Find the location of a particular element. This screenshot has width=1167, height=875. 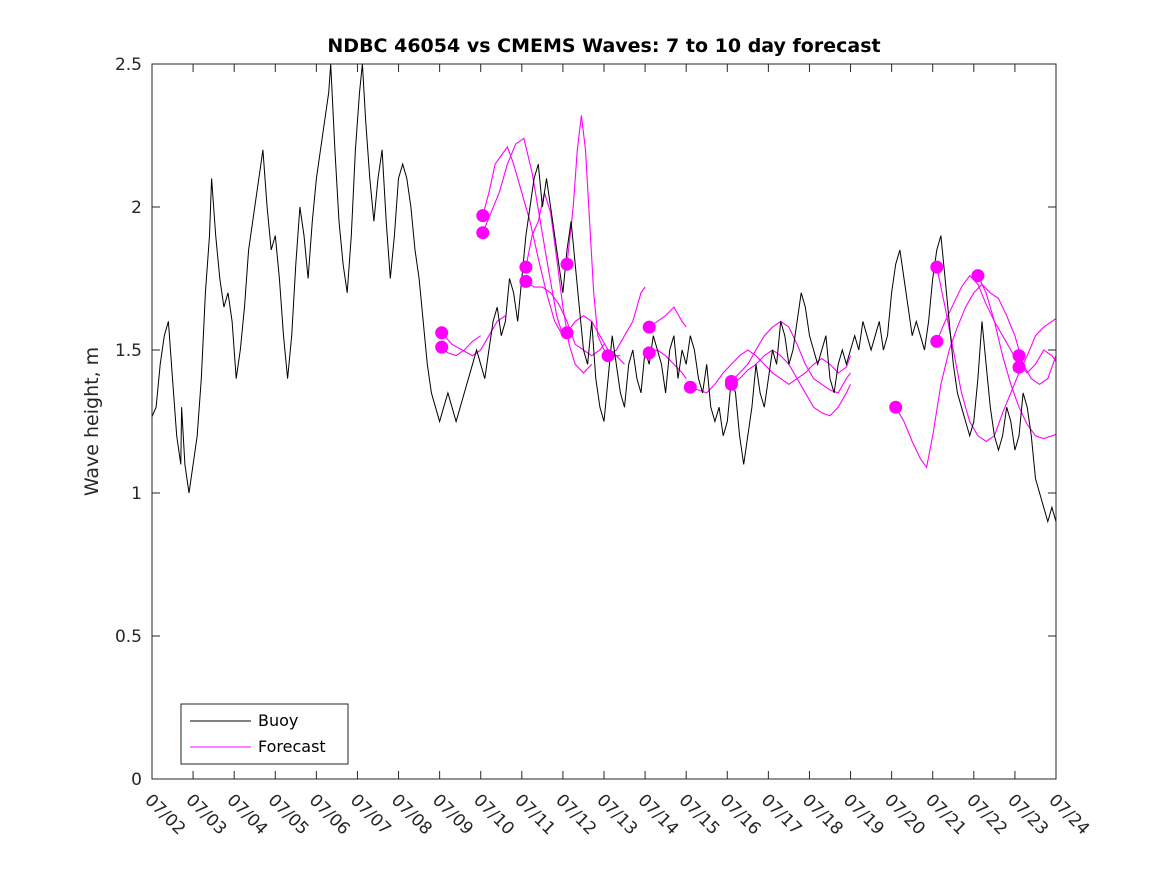

legend-label-buoy: Buoy is located at coordinates (278, 720).